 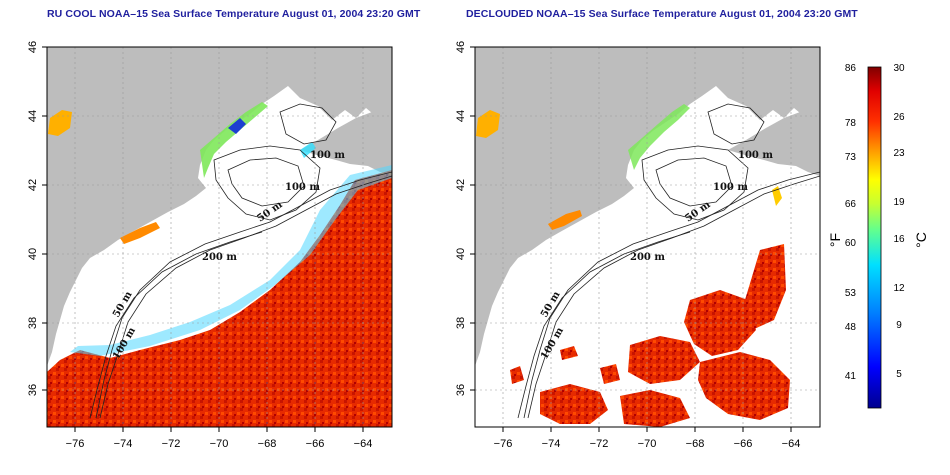 What do you see at coordinates (237, 126) in the screenshot?
I see `left-sst-gulf-blue` at bounding box center [237, 126].